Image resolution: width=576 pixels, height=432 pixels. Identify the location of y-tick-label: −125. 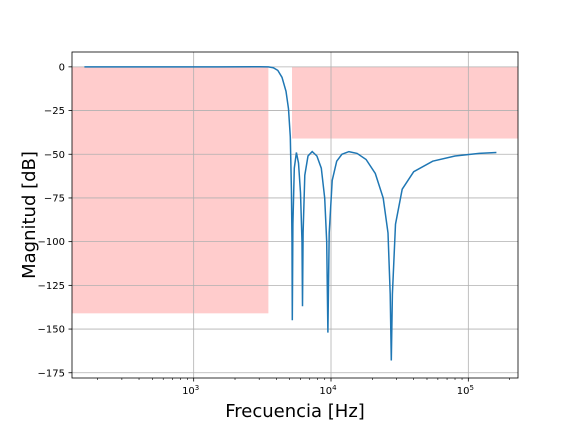
(51, 286).